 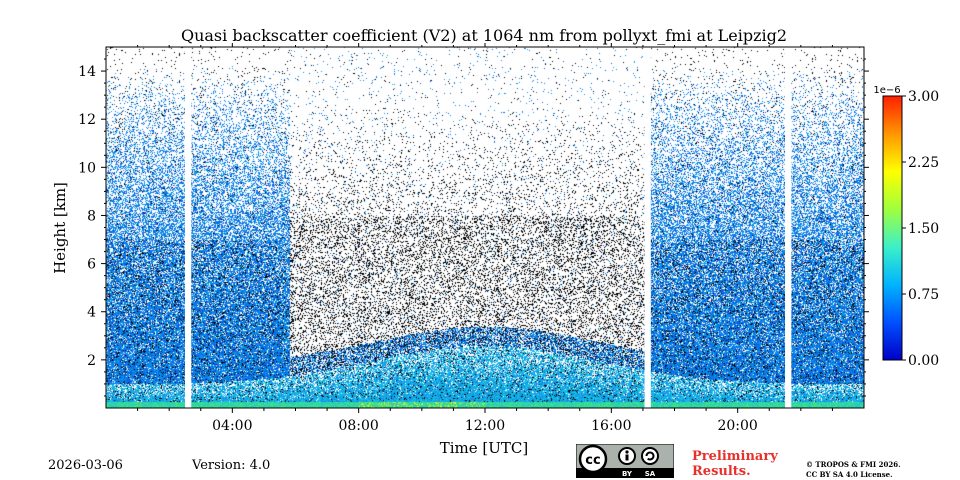 What do you see at coordinates (886, 90) in the screenshot?
I see `colorbar-exponent: 1e−6` at bounding box center [886, 90].